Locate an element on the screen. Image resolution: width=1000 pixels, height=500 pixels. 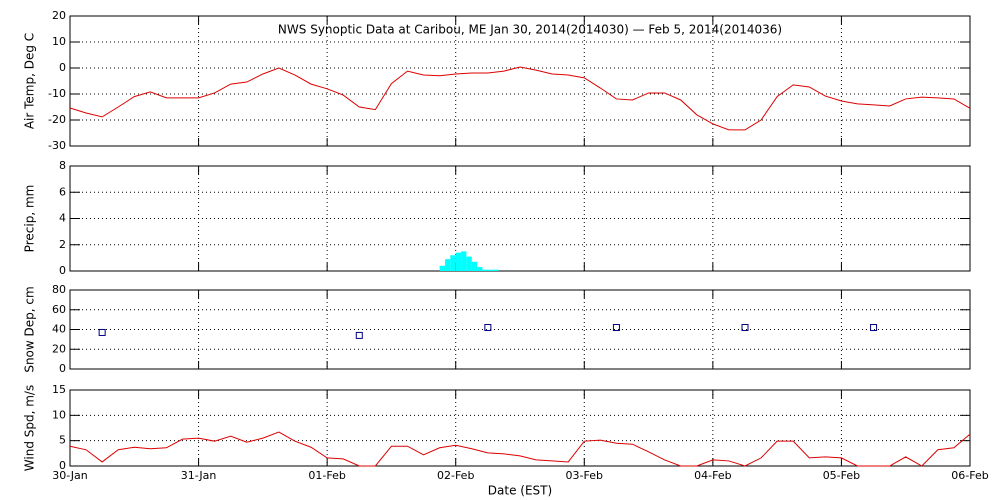
x-tick-label: 30-Jan is located at coordinates (70, 475).